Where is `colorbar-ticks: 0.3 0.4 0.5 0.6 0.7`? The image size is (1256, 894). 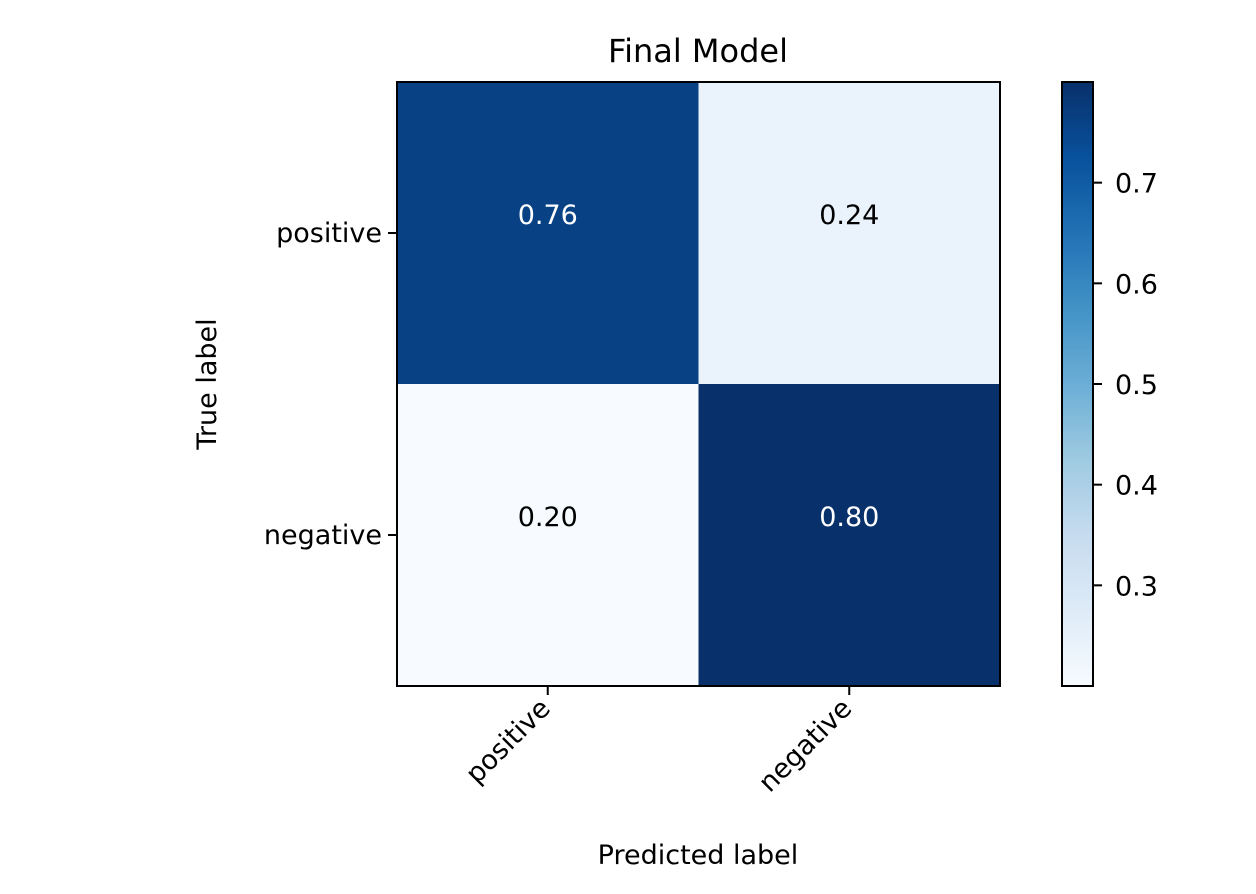 colorbar-ticks: 0.3 0.4 0.5 0.6 0.7 is located at coordinates (1125, 385).